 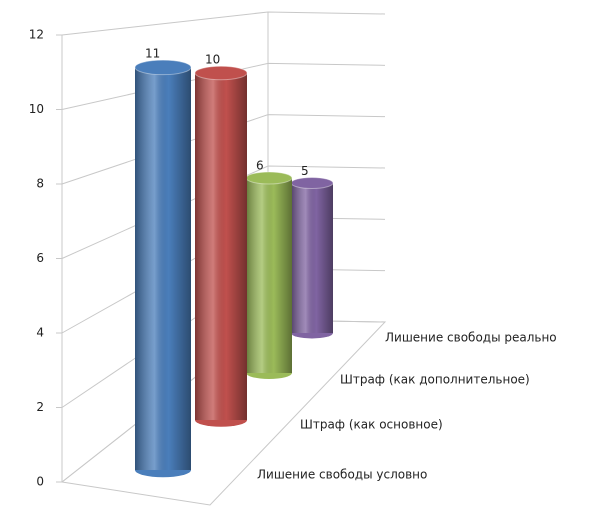 What do you see at coordinates (40, 333) in the screenshot?
I see `y-tick-label: 4` at bounding box center [40, 333].